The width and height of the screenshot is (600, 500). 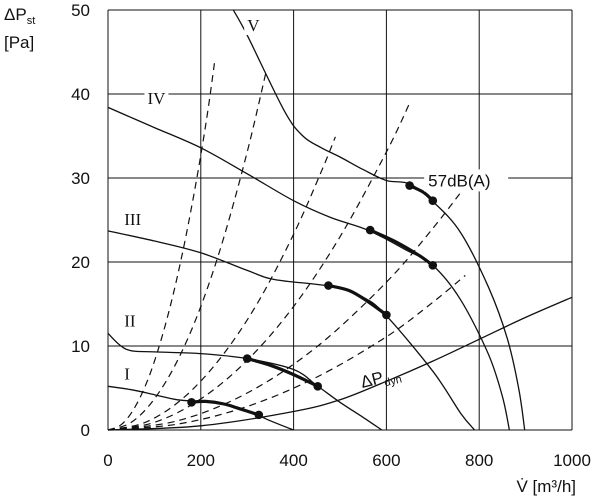 I want to click on y-axis-label: ΔPst, so click(x=19, y=16).